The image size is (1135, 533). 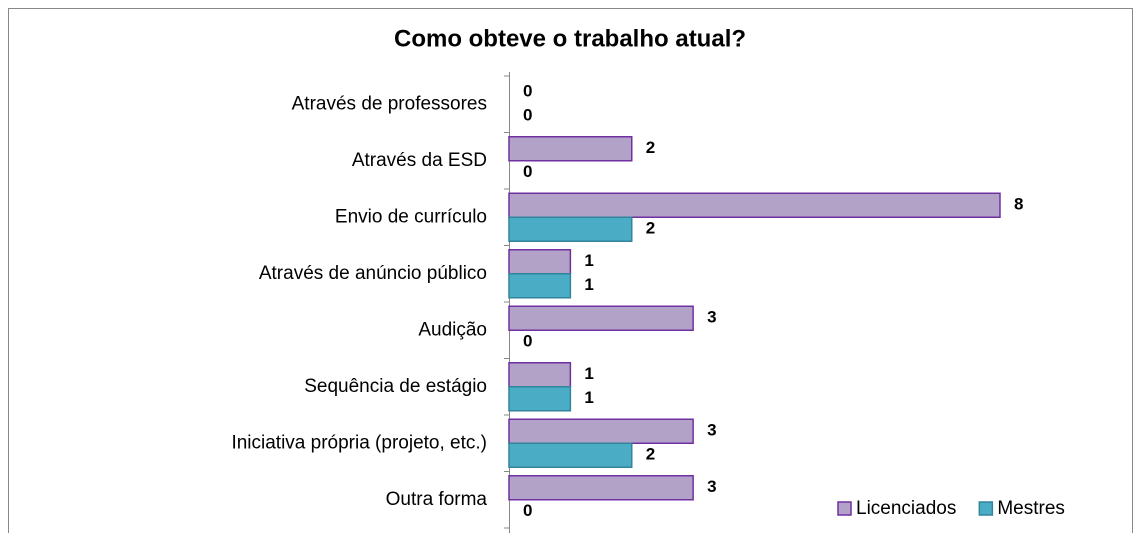 What do you see at coordinates (359, 442) in the screenshot?
I see `category-label: Iniciativa própria (projeto, etc.)` at bounding box center [359, 442].